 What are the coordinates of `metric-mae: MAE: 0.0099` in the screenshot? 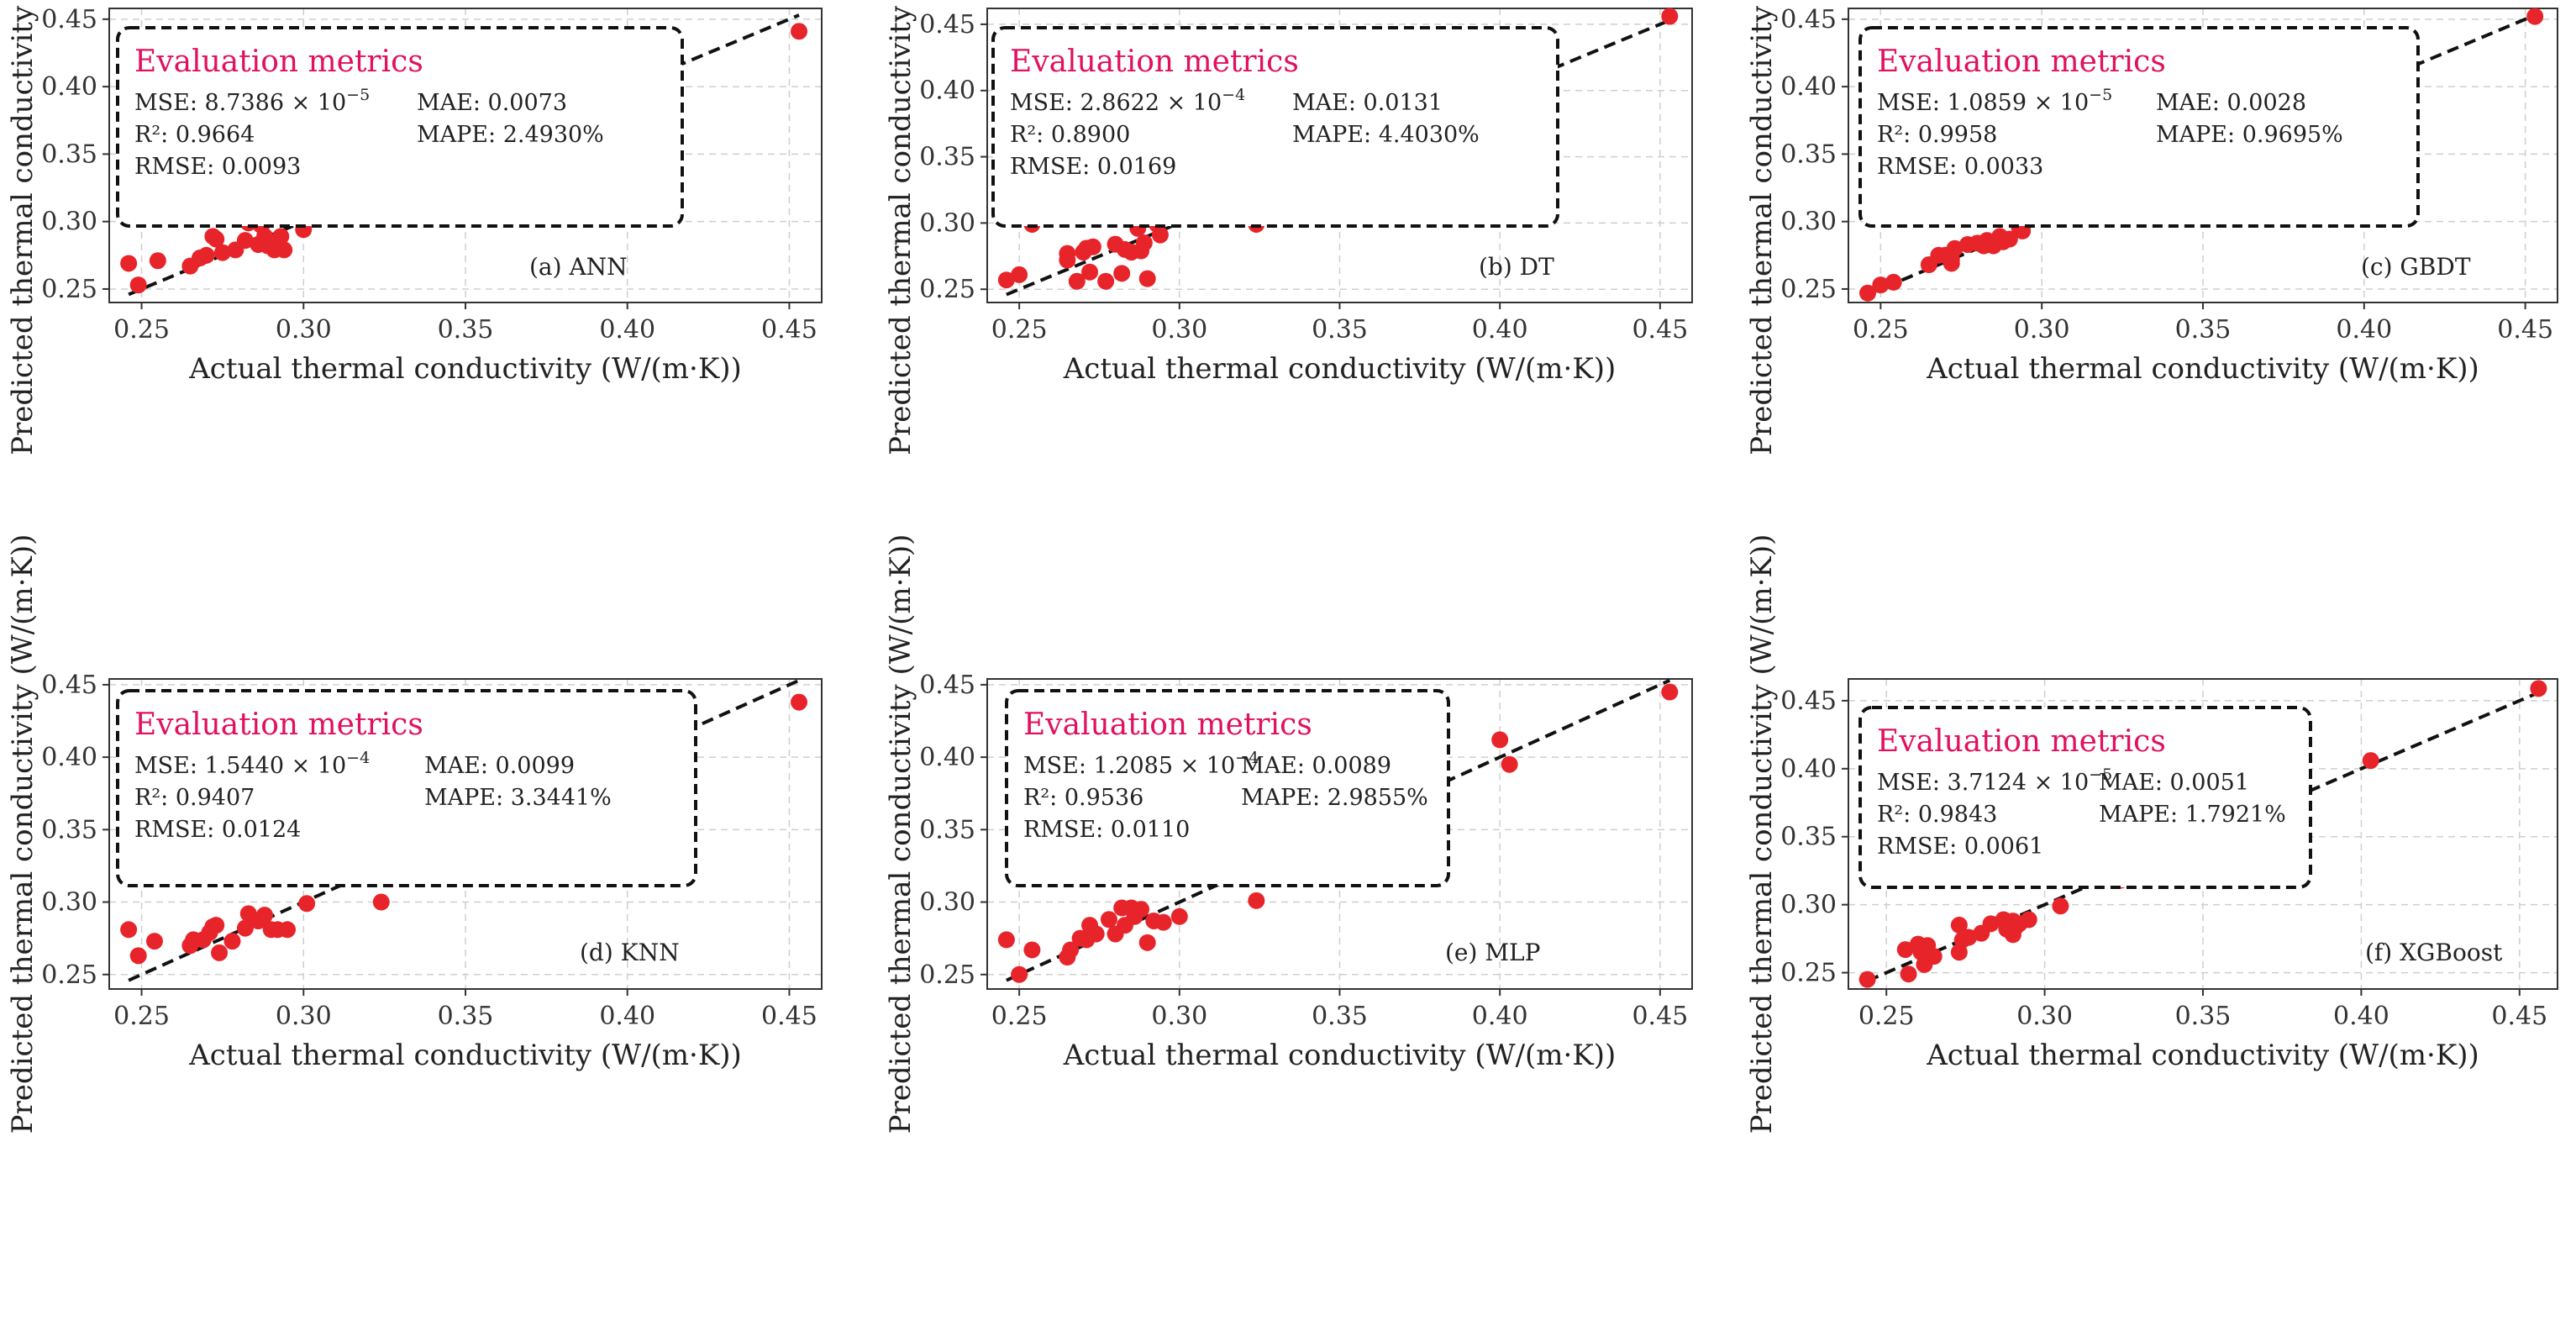 It's located at (499, 766).